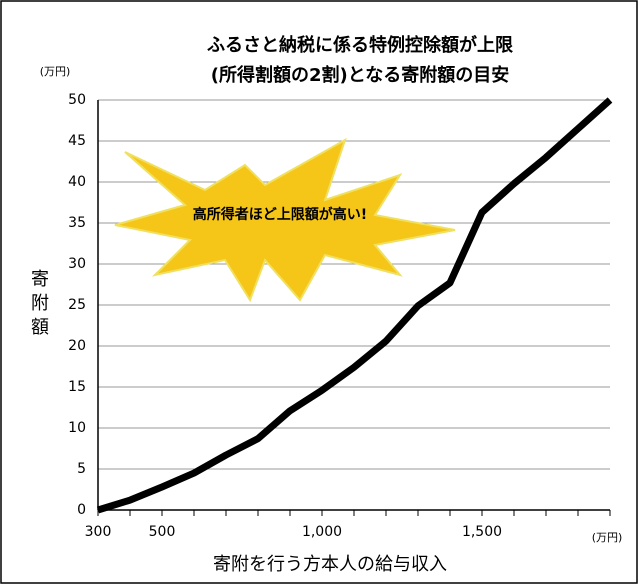  What do you see at coordinates (81, 469) in the screenshot?
I see `y-tick-label: 5` at bounding box center [81, 469].